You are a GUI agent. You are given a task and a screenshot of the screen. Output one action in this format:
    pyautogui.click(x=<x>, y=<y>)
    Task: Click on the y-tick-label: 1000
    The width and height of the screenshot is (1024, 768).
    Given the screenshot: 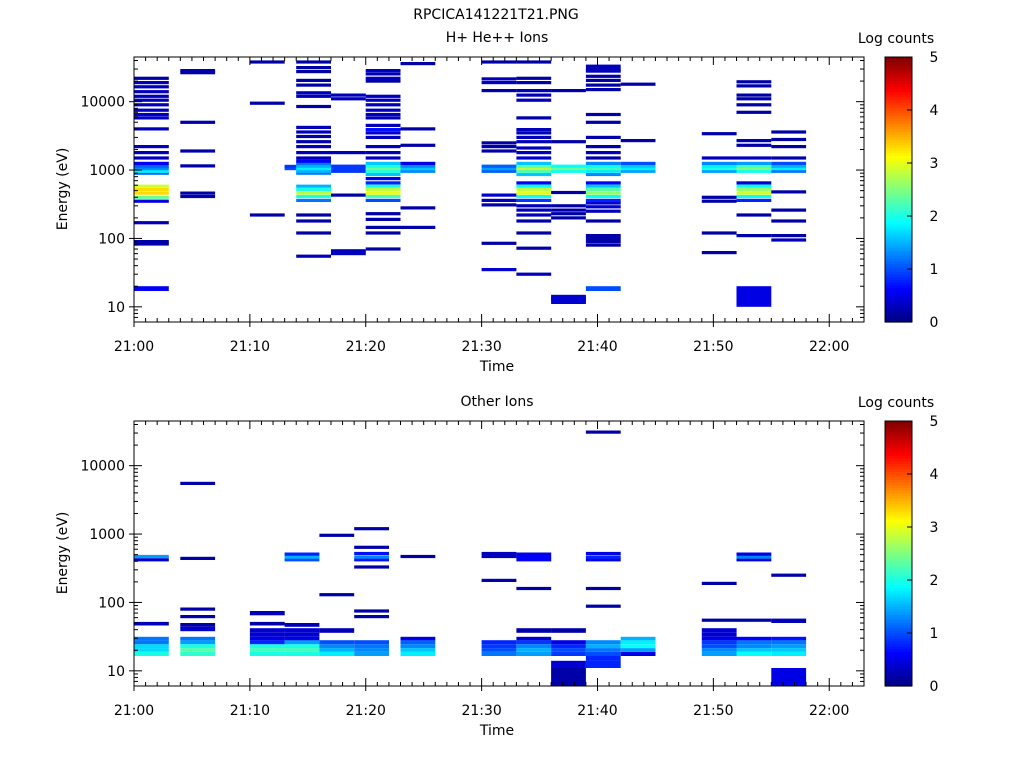 What is the action you would take?
    pyautogui.click(x=107, y=535)
    